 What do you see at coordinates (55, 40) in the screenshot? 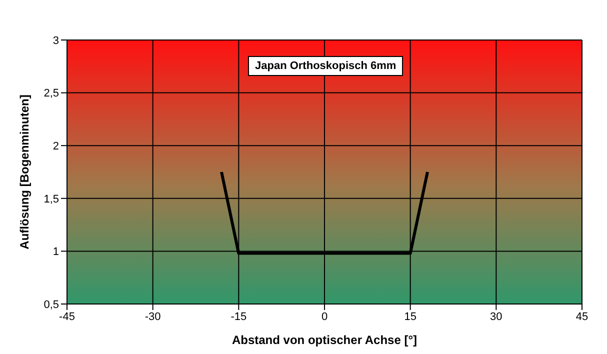
I see `y-tick-label: 3` at bounding box center [55, 40].